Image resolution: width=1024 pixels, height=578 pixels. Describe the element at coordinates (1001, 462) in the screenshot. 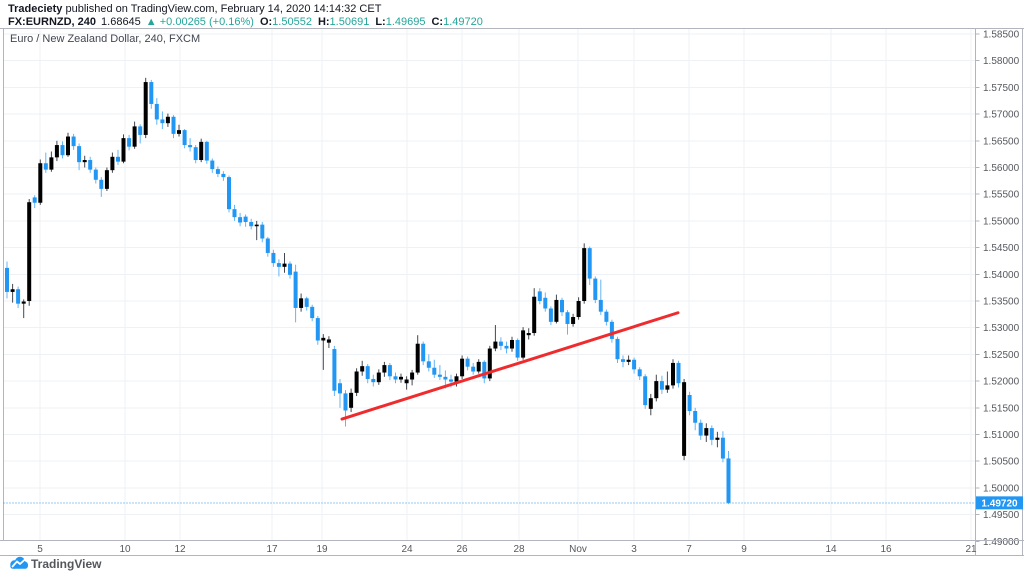

I see `svg-text: 1.50500` at that location.